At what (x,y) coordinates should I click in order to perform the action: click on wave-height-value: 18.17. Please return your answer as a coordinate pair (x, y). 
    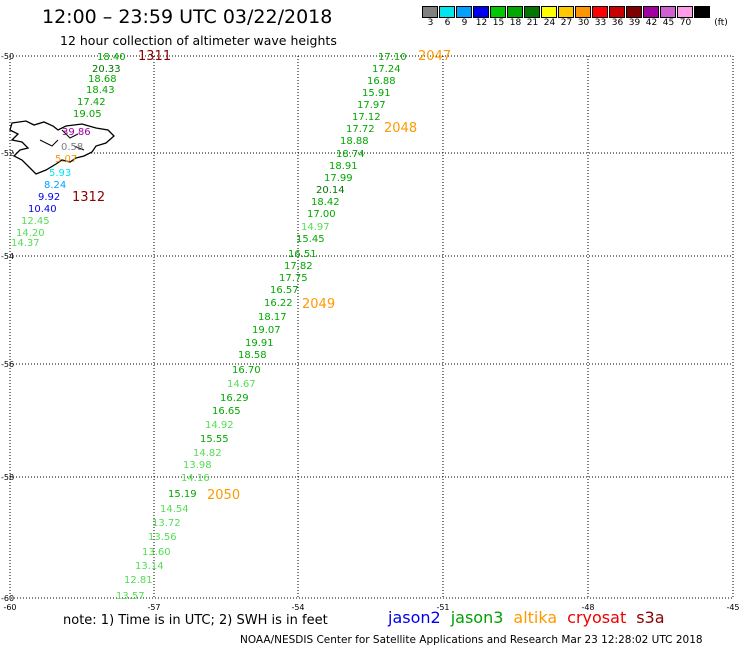
    Looking at the image, I should click on (272, 317).